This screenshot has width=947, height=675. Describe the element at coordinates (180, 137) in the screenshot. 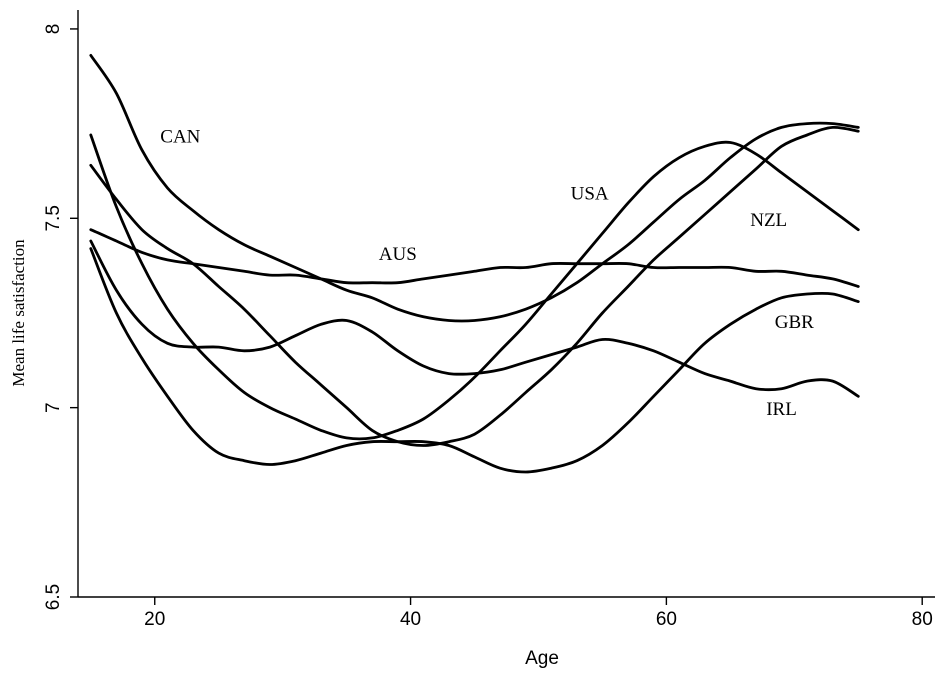

I see `series-label-can: CAN` at that location.